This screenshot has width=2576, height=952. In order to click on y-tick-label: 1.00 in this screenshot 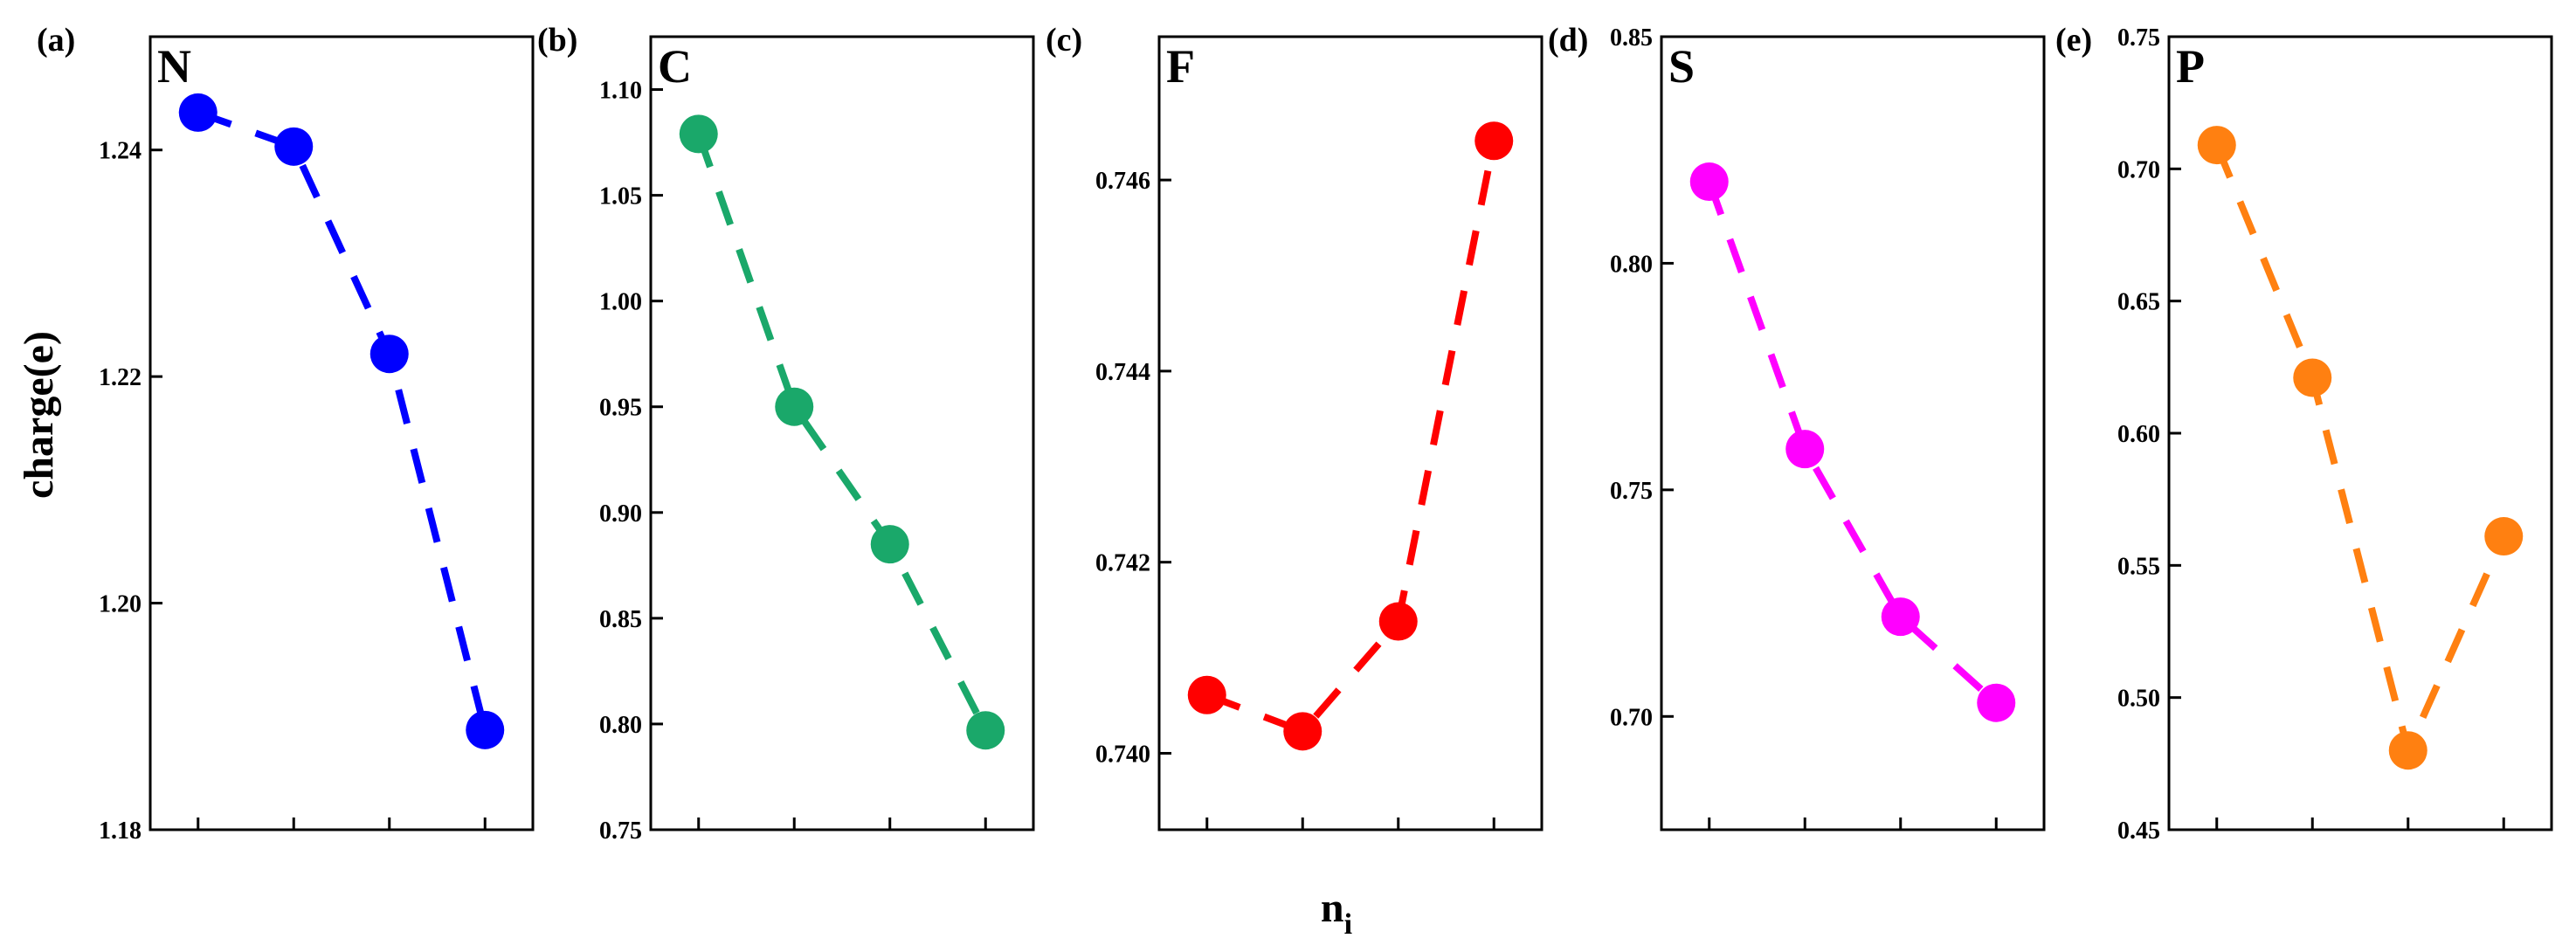, I will do `click(620, 302)`.